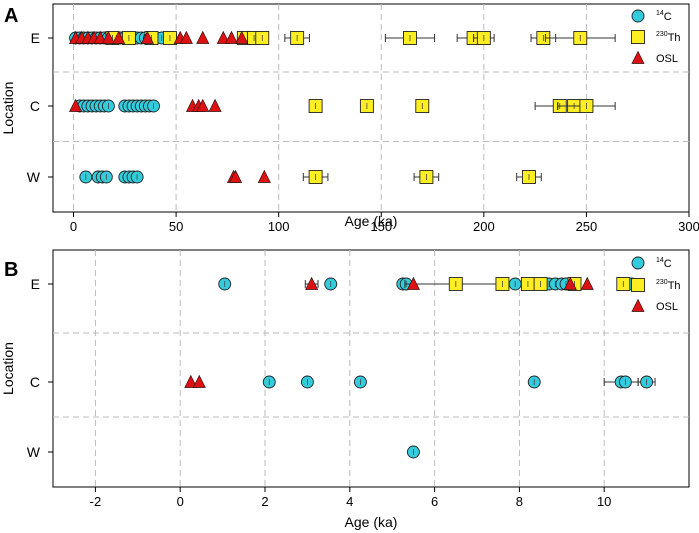  Describe the element at coordinates (688, 226) in the screenshot. I see `x-tick-label: 300` at that location.